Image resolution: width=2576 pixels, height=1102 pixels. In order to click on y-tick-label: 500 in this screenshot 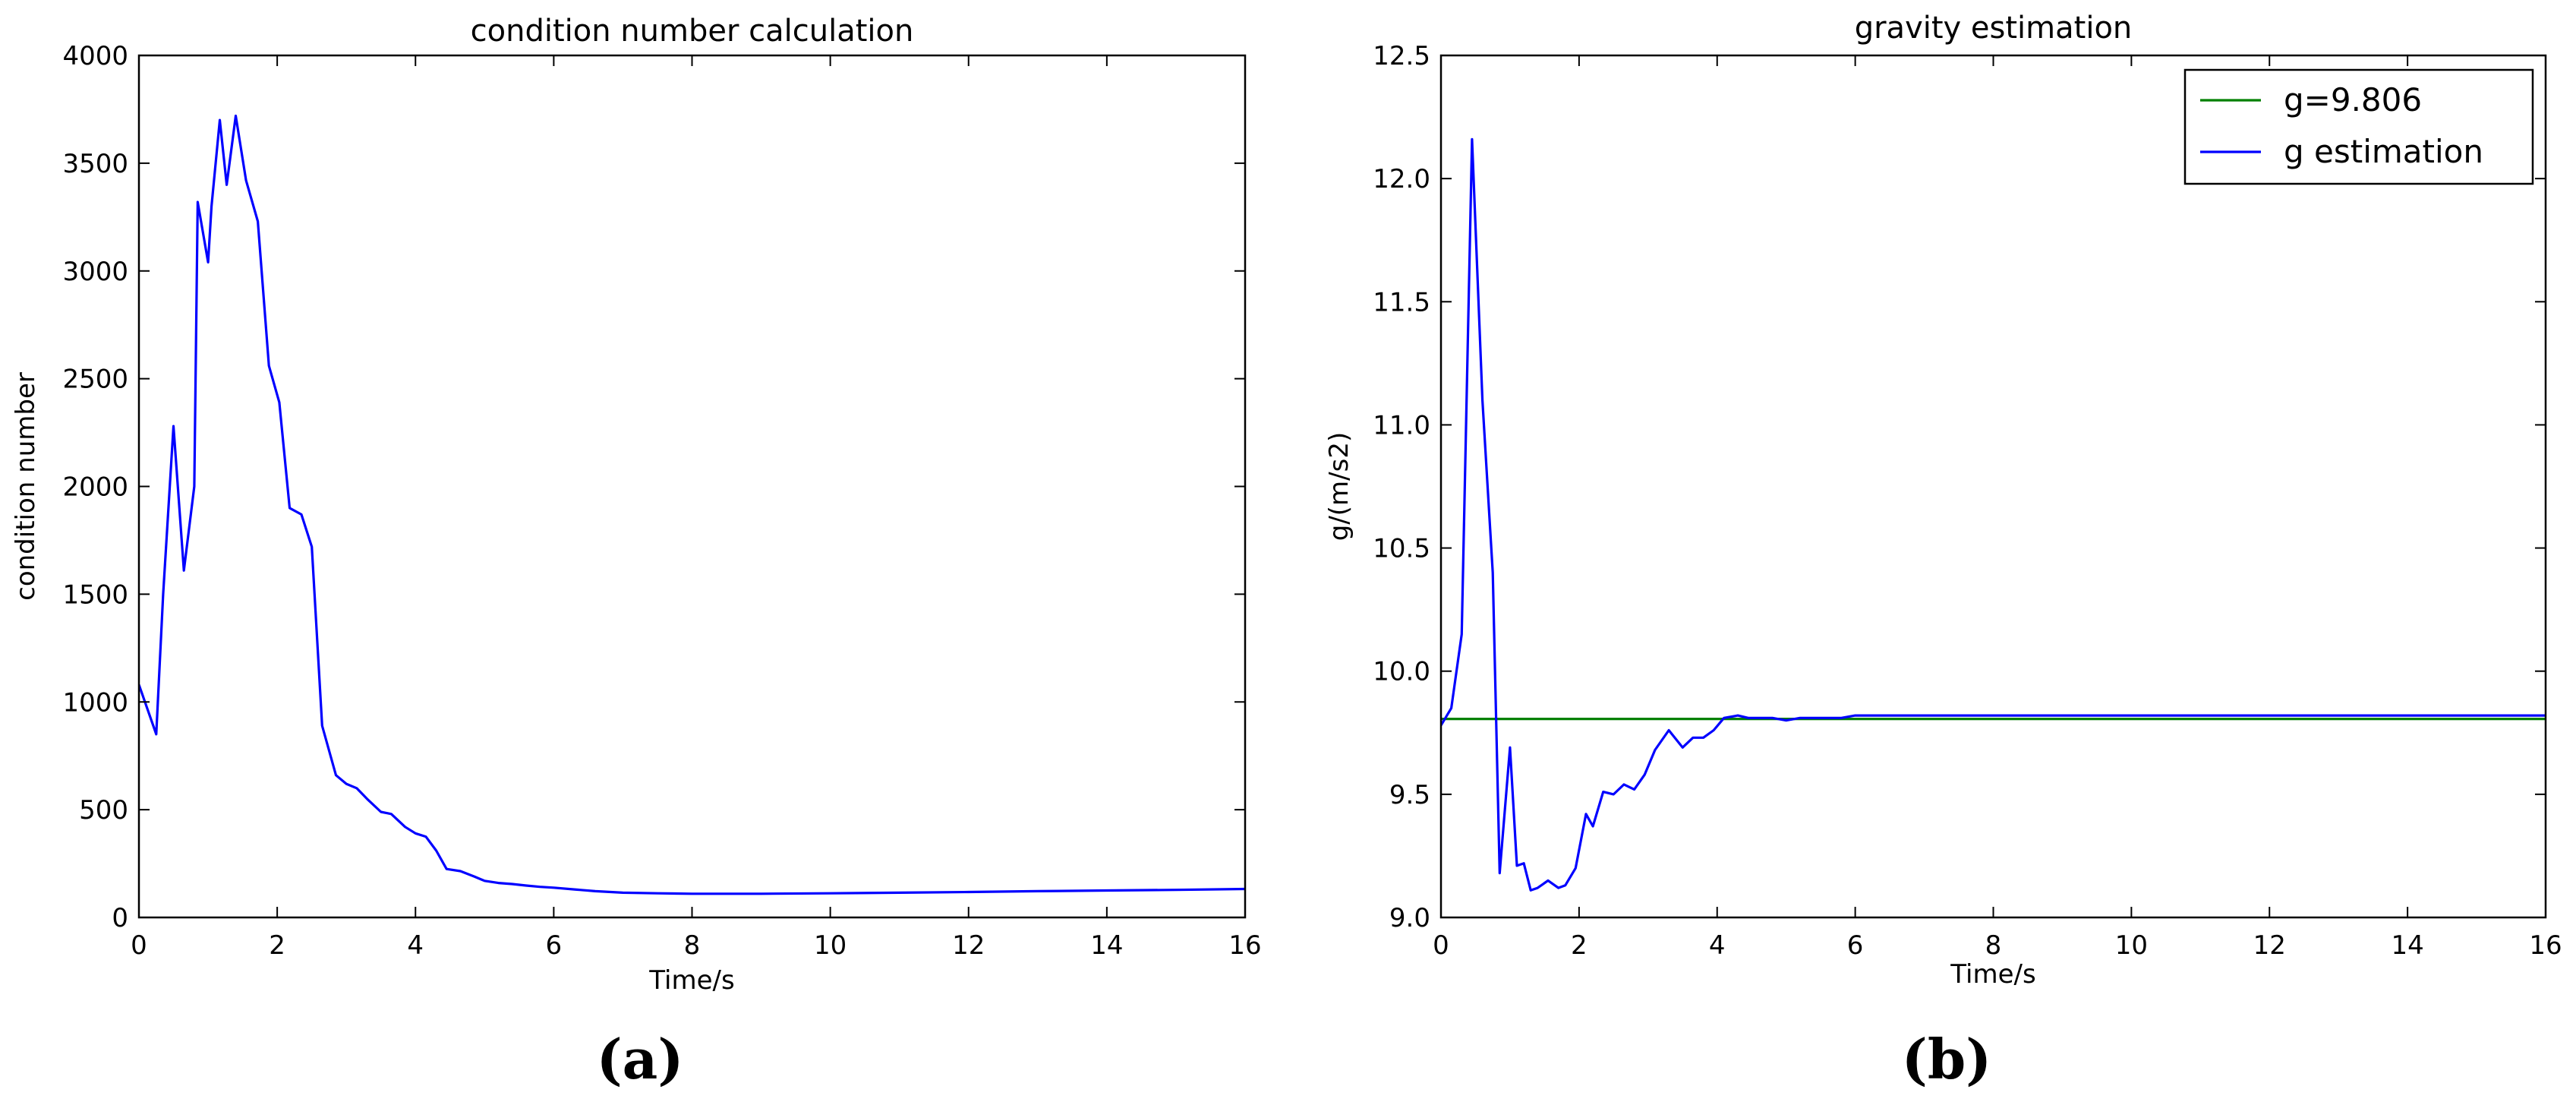, I will do `click(103, 810)`.